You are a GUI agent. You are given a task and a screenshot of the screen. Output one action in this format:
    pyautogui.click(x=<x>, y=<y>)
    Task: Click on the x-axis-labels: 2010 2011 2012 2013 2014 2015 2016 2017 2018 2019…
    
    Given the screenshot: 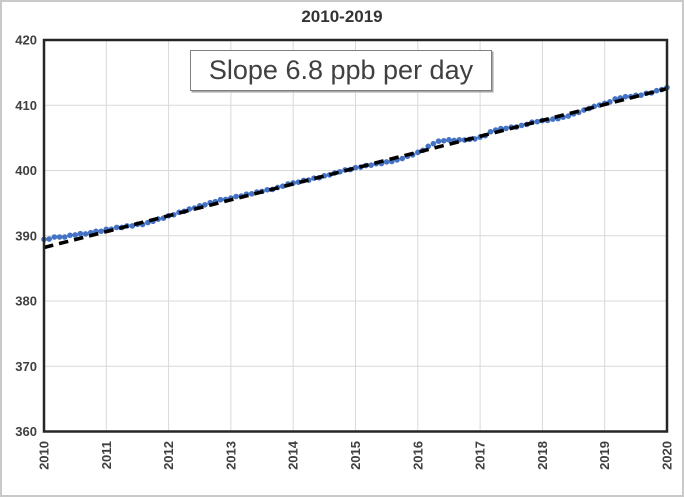 What is the action you would take?
    pyautogui.click(x=356, y=455)
    